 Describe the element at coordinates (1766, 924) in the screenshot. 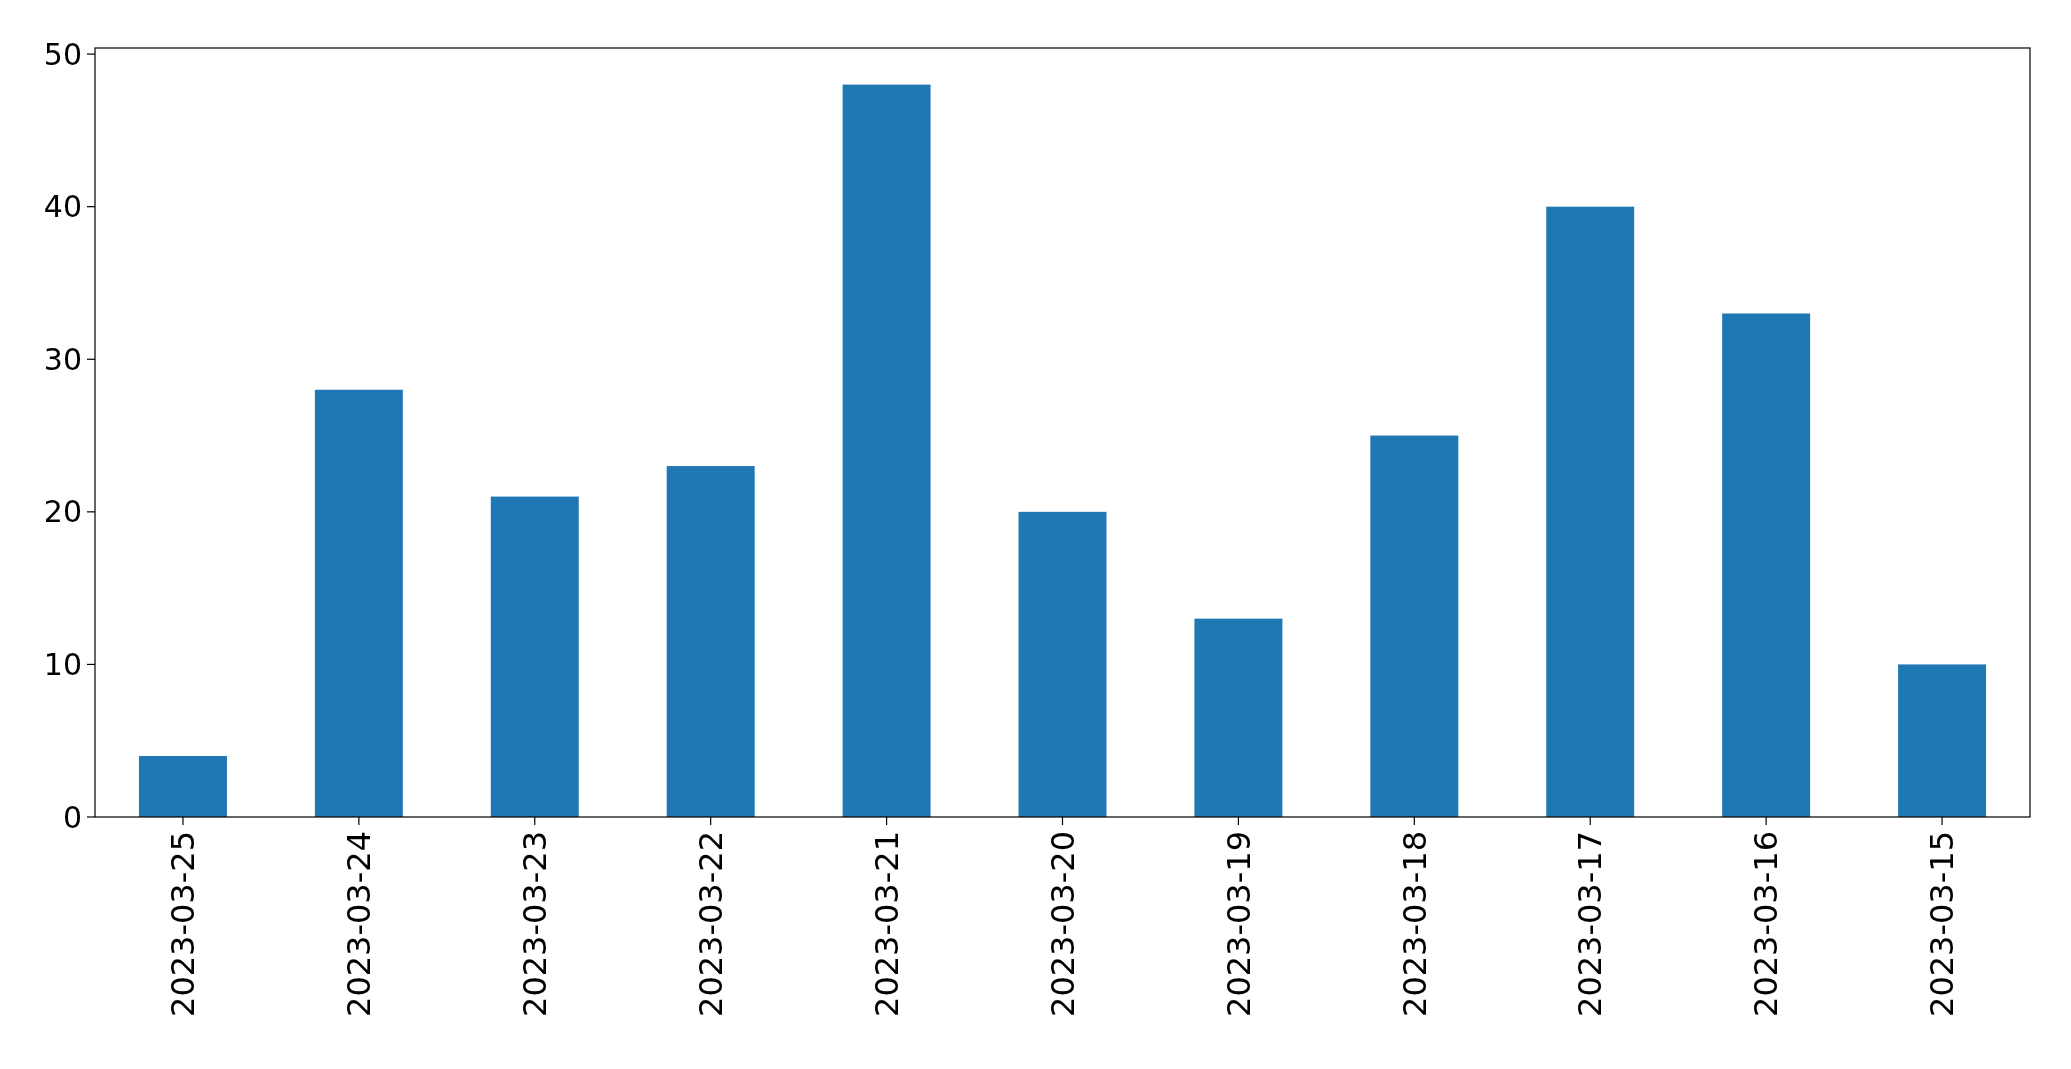

I see `x-tick-label: 2023-03-16` at that location.